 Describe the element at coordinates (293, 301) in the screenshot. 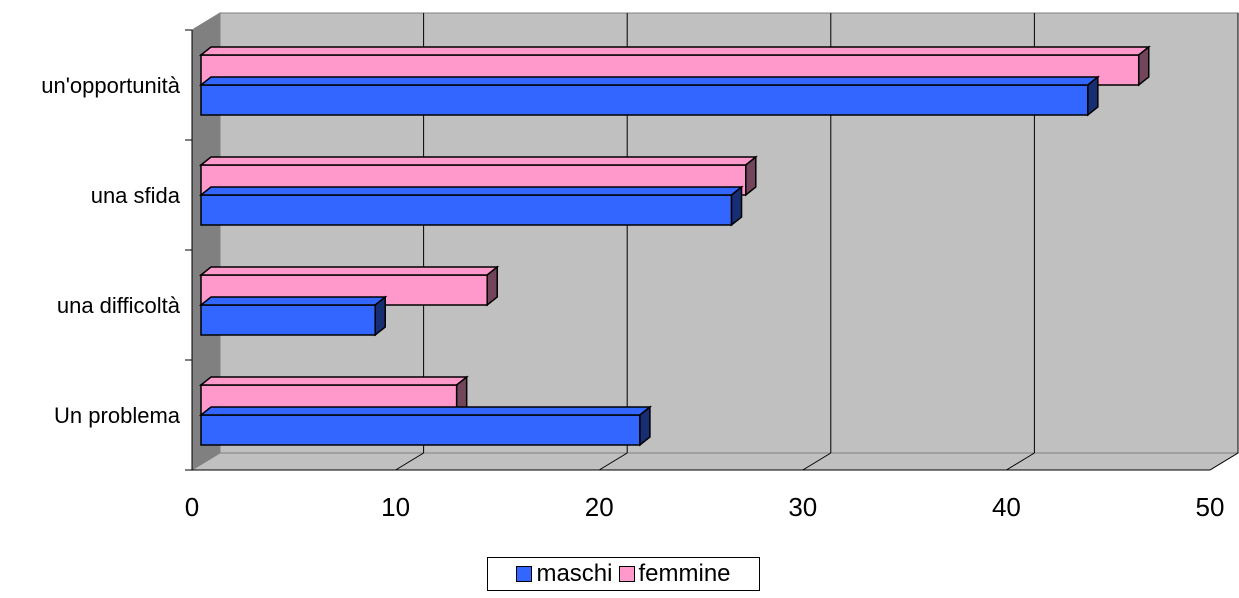

I see `bar-maschi-una-difficolta-top` at that location.